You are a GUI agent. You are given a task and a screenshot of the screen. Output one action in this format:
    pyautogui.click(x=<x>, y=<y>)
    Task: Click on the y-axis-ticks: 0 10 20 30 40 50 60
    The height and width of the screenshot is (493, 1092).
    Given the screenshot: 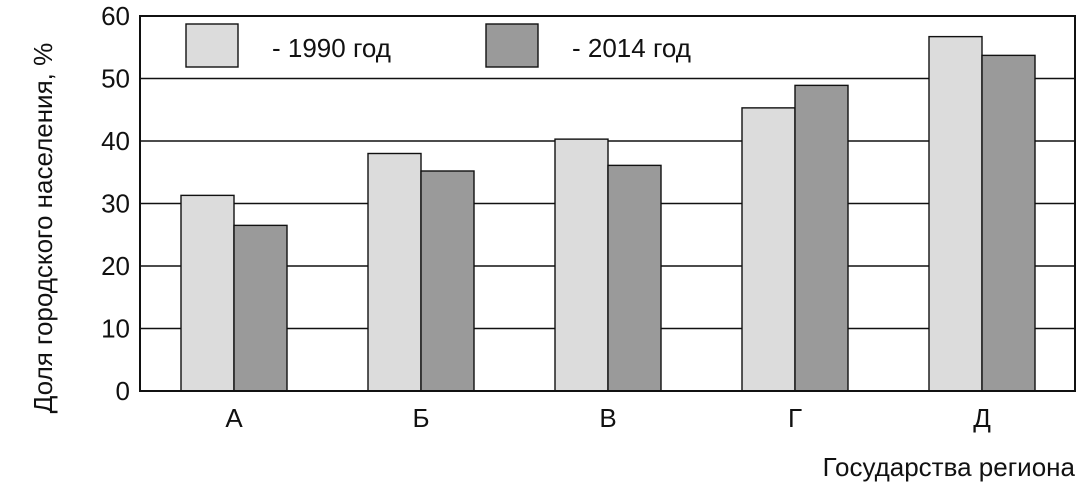 What is the action you would take?
    pyautogui.click(x=115, y=203)
    